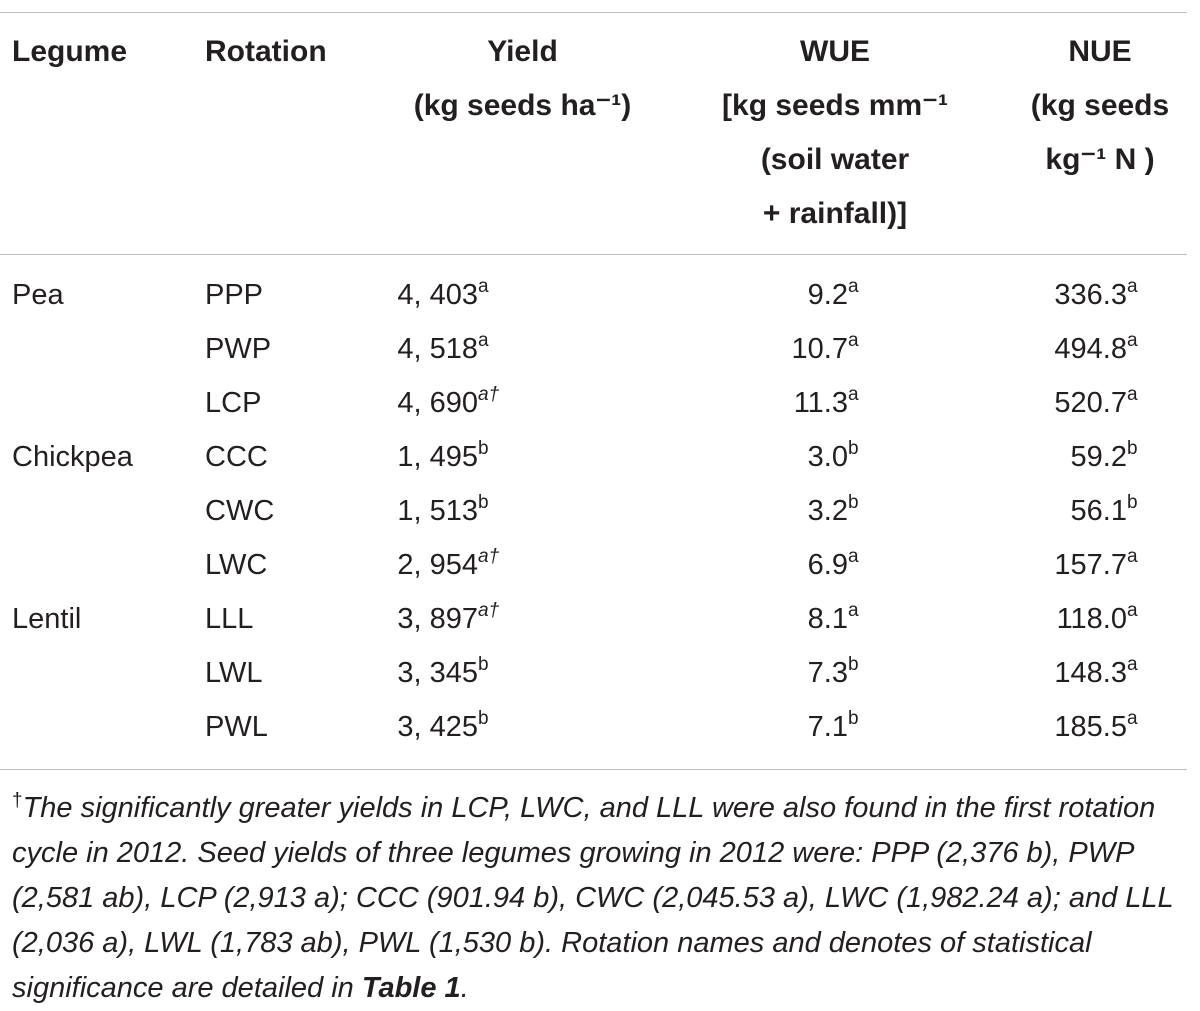  What do you see at coordinates (1090, 727) in the screenshot?
I see `nue-value: 185.5` at bounding box center [1090, 727].